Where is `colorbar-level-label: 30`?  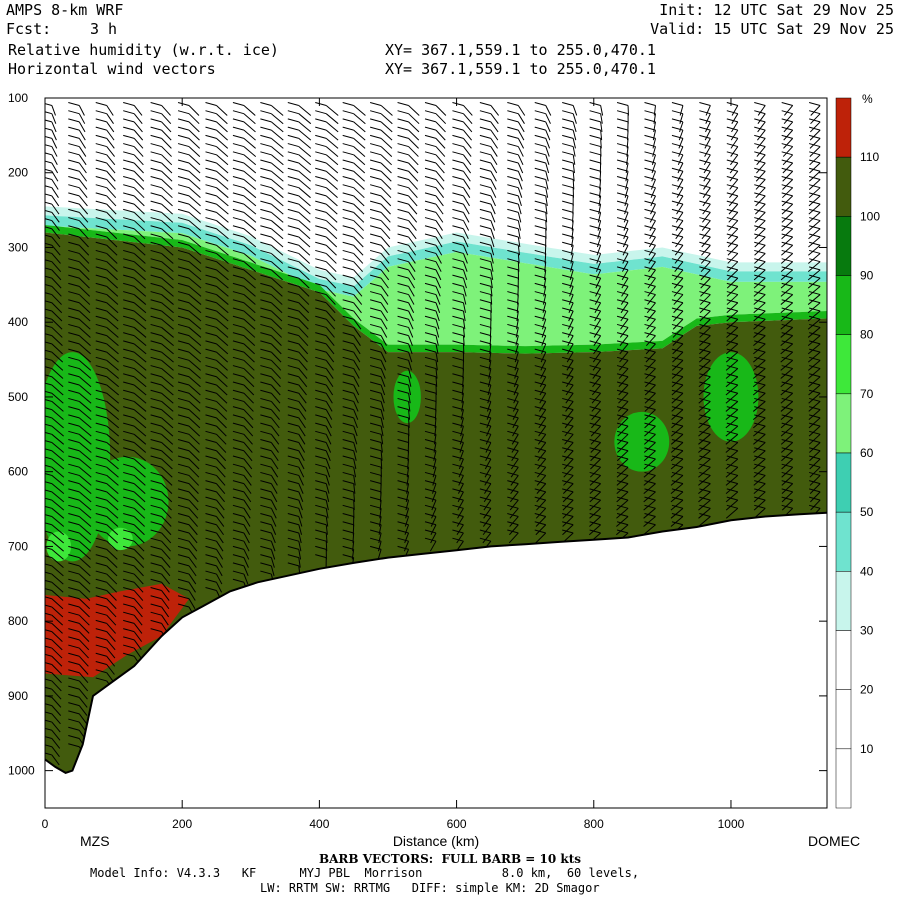
colorbar-level-label: 30 is located at coordinates (867, 631).